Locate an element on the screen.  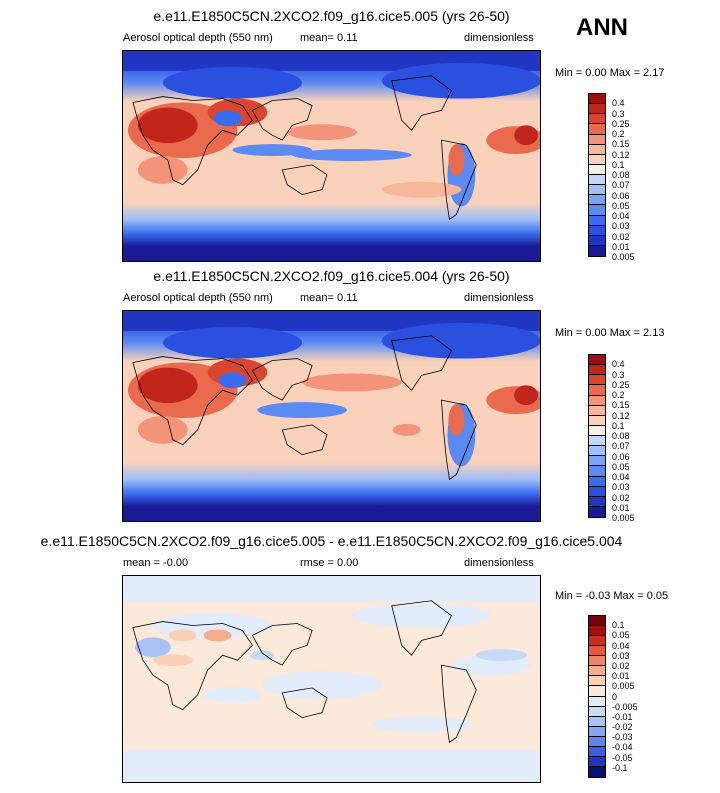
panel-top-units-label: dimensionless is located at coordinates (499, 38).